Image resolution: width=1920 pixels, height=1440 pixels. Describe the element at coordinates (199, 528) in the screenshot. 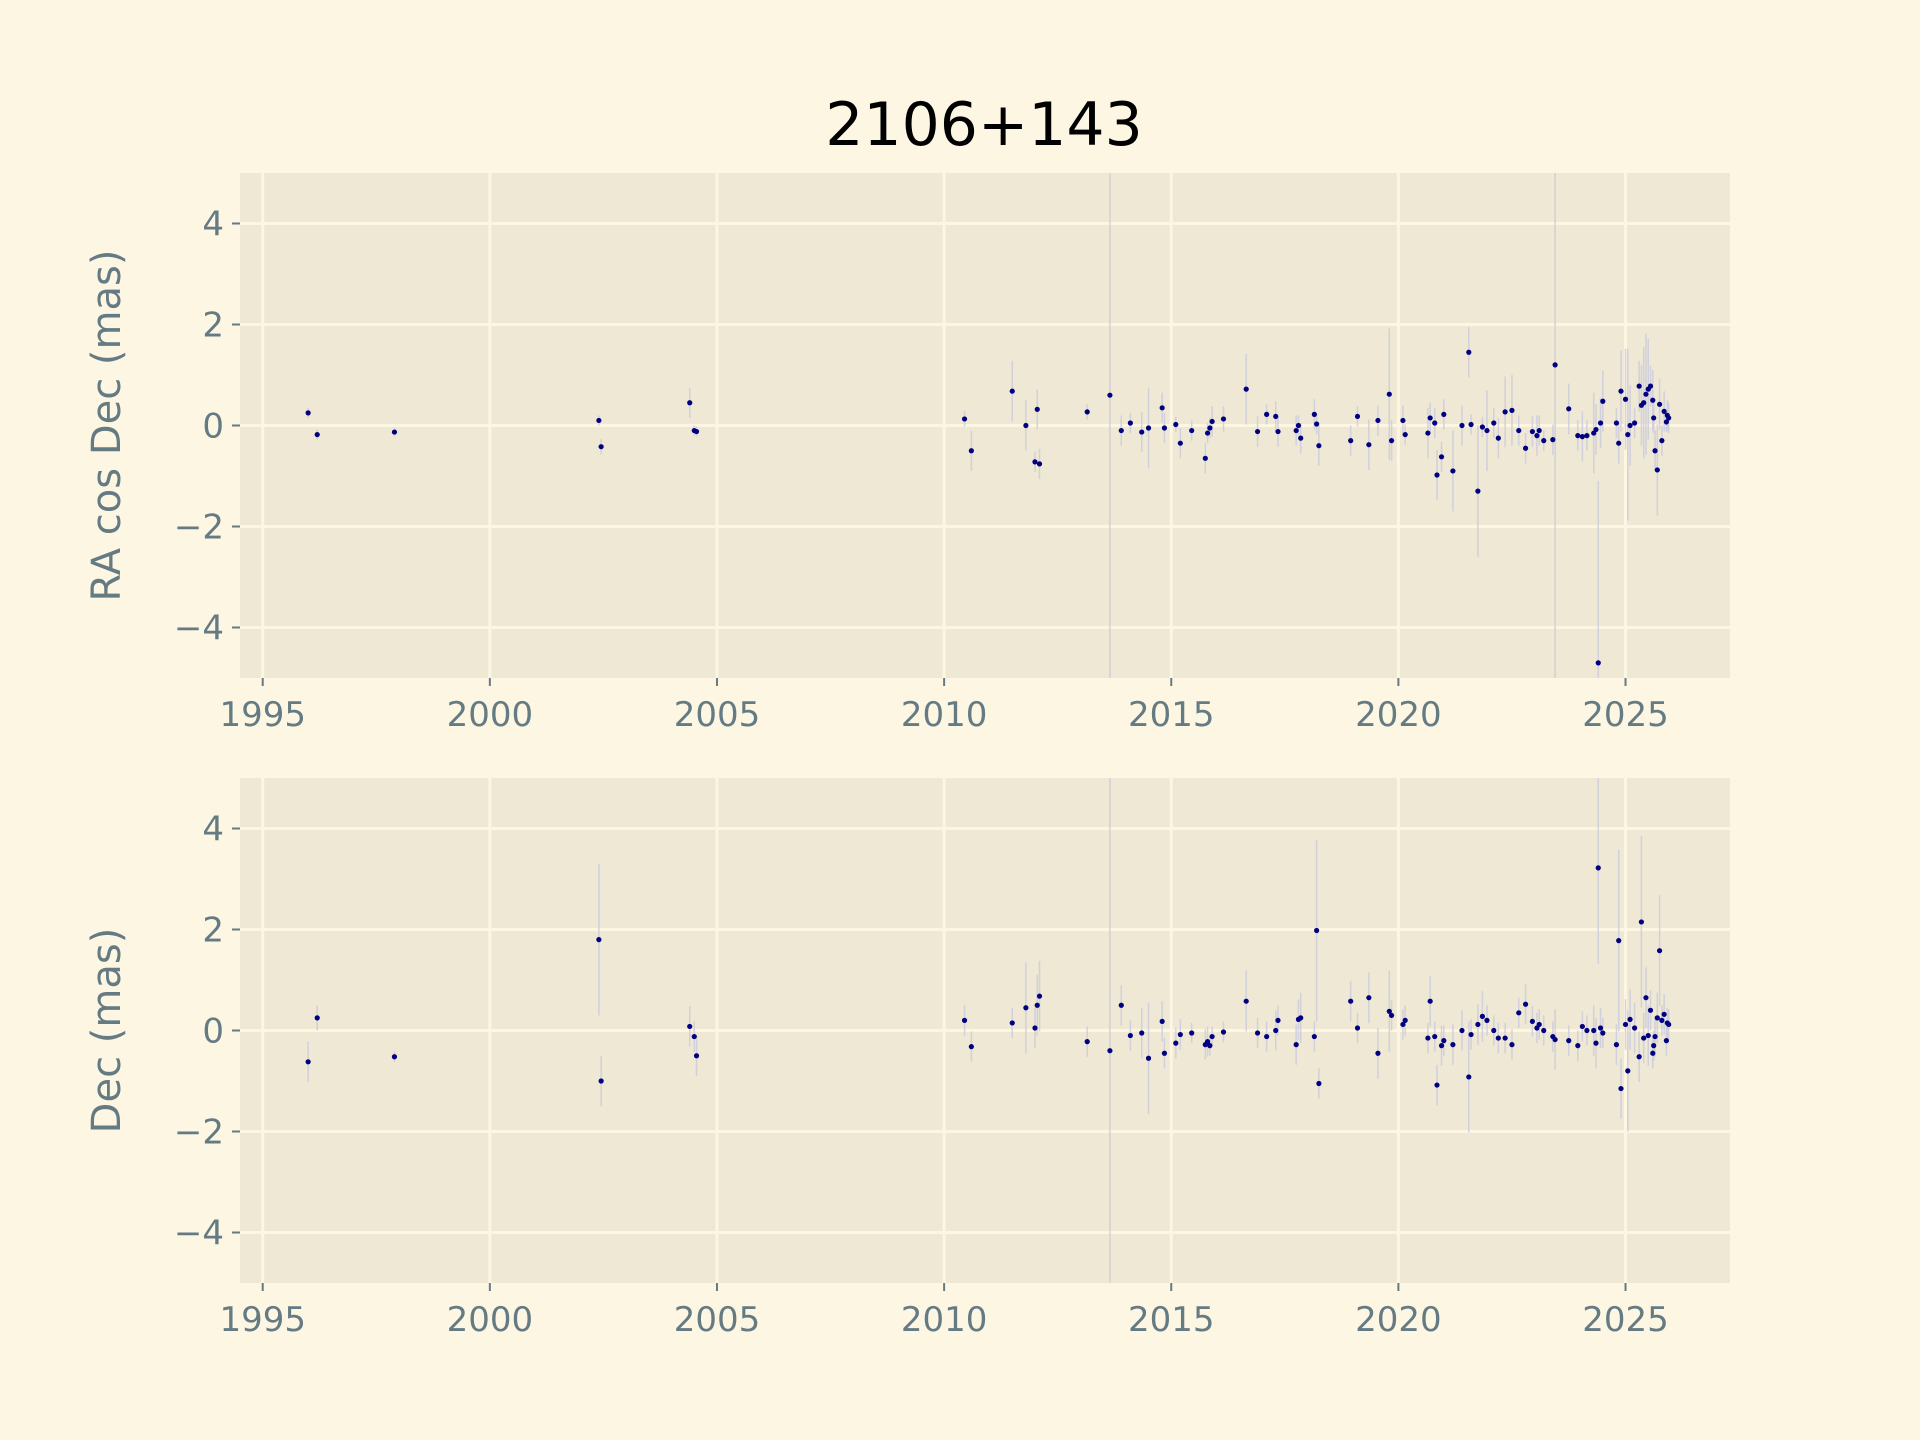

I see `y-tick-label: −2` at that location.